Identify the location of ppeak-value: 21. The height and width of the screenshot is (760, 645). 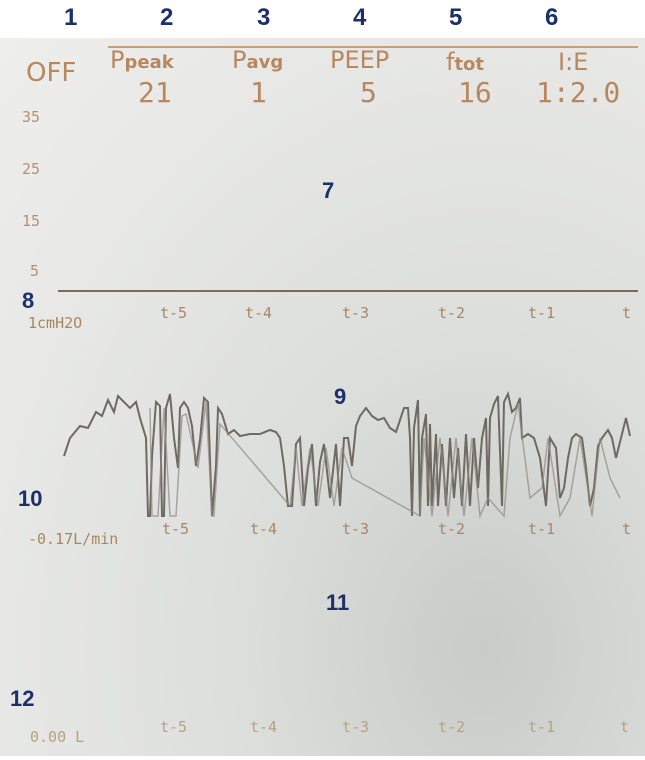
(155, 92).